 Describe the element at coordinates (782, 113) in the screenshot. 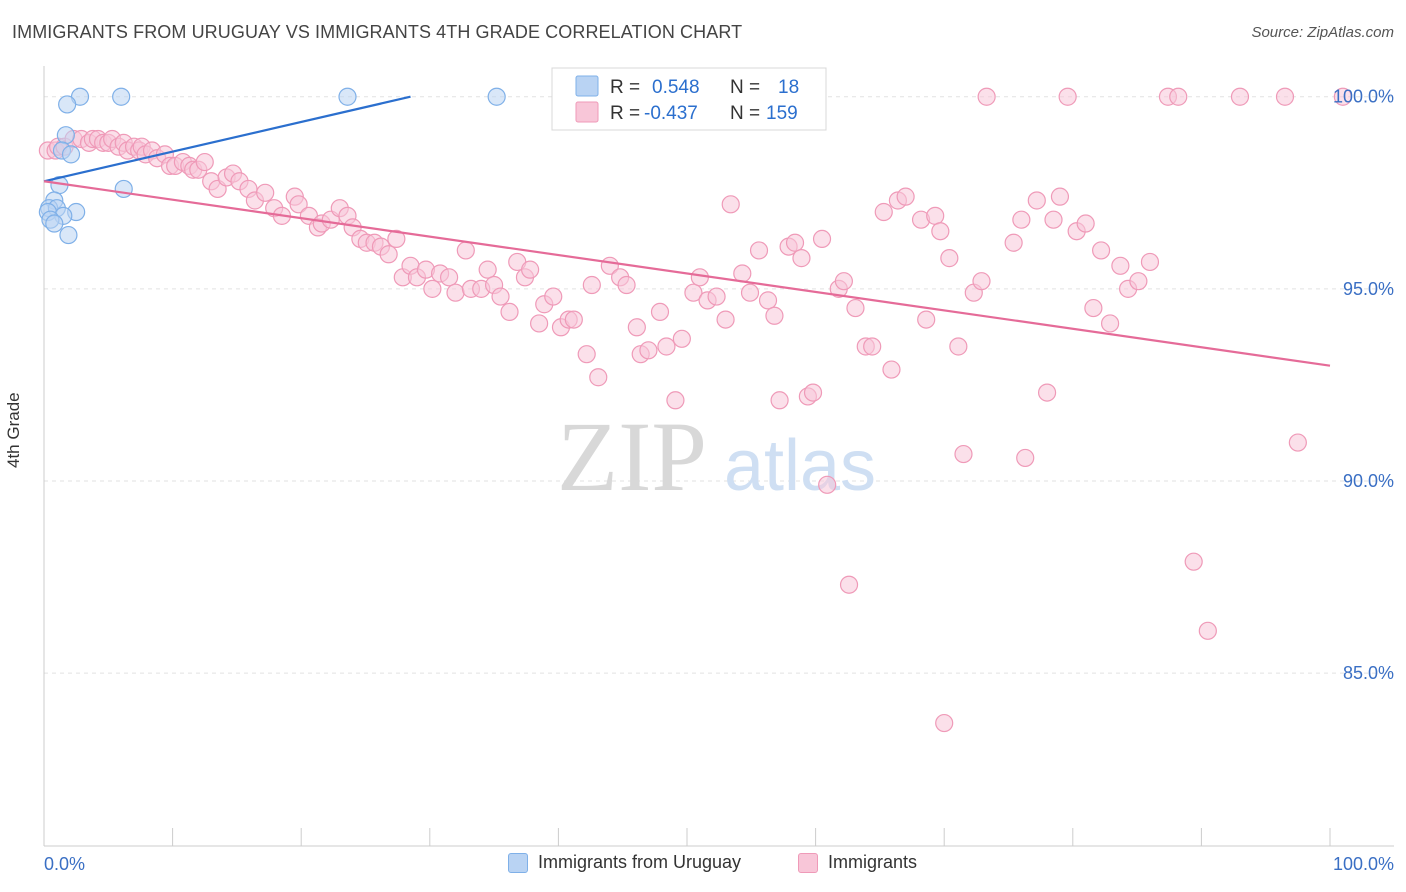

I see `stats-n-value-2: 159` at that location.